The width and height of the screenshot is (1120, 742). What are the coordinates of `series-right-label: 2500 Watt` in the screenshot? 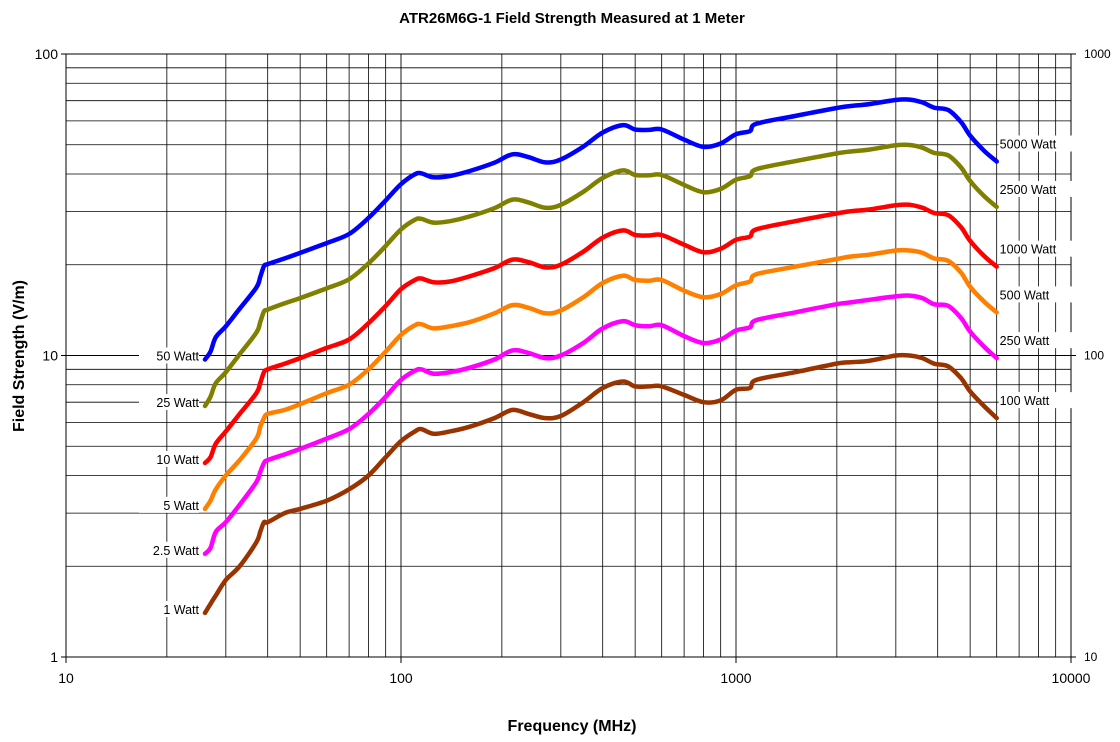 It's located at (1028, 190).